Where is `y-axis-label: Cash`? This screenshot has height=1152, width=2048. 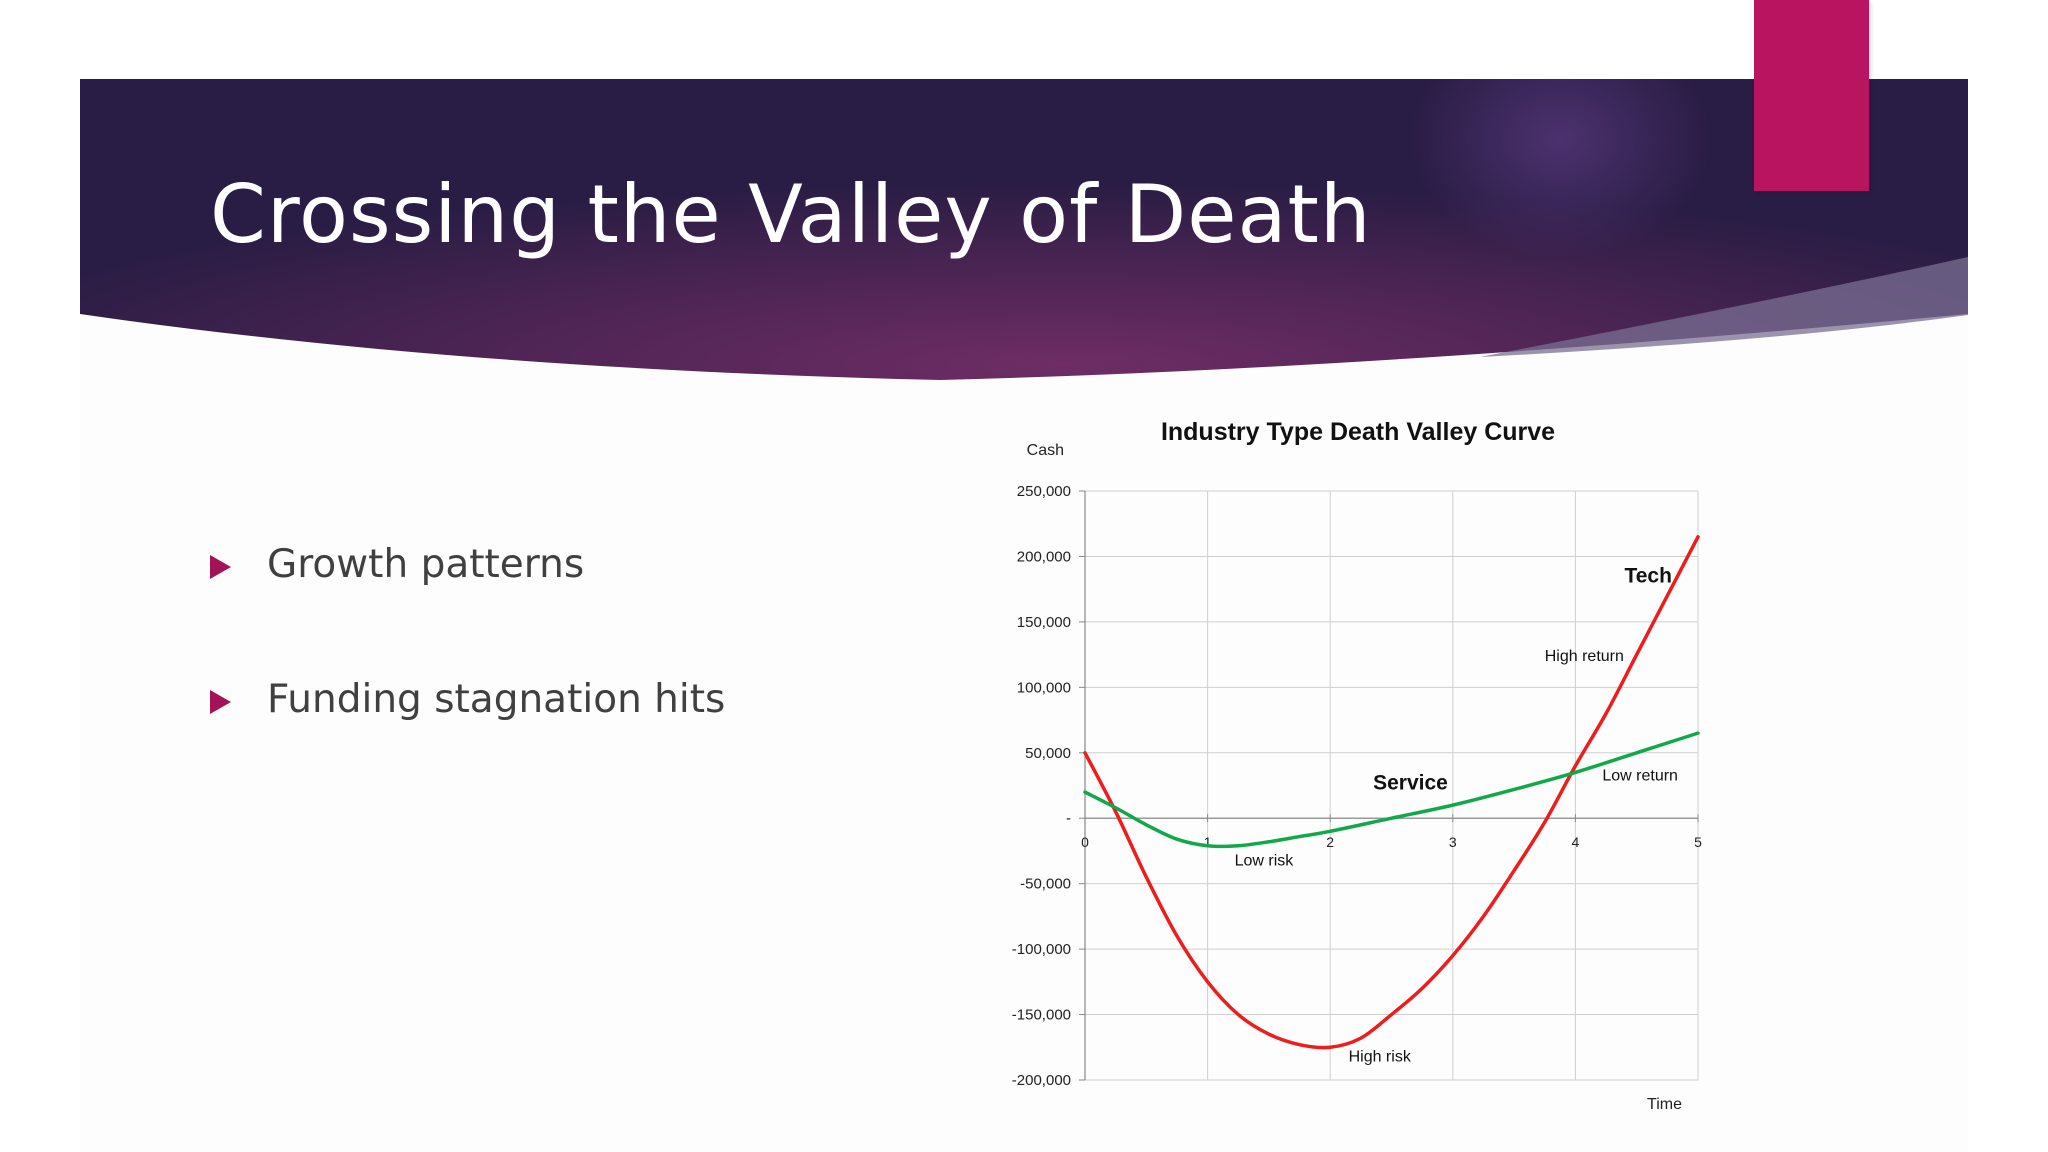 y-axis-label: Cash is located at coordinates (1045, 450).